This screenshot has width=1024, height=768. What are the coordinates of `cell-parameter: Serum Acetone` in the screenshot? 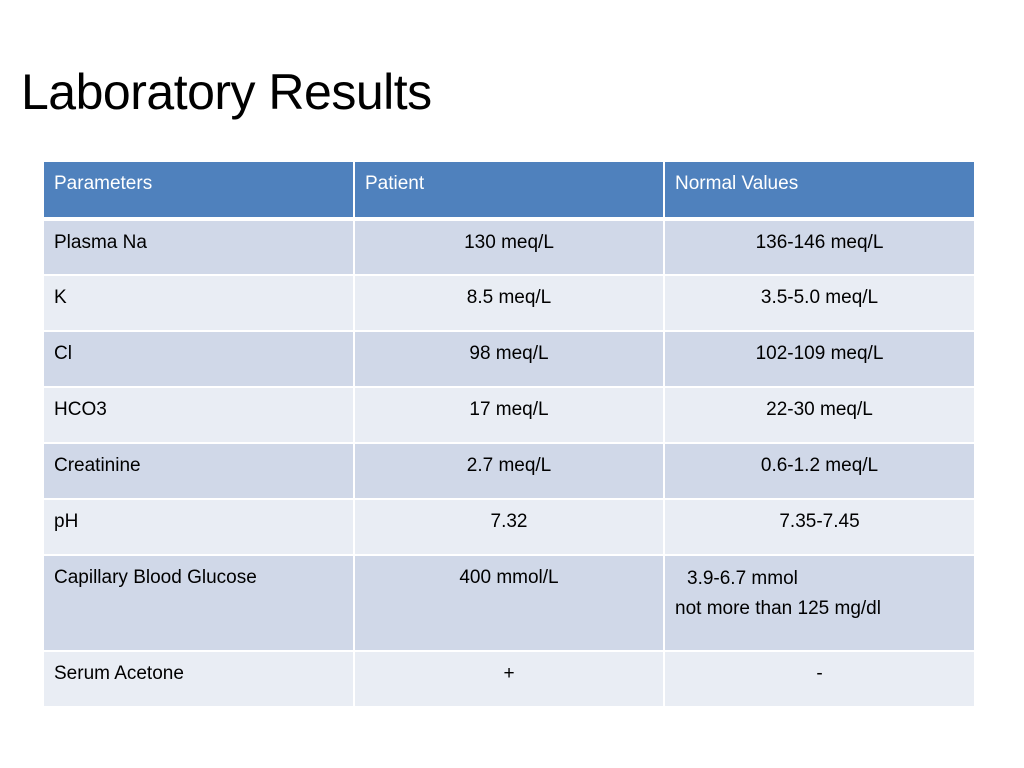 It's located at (198, 679).